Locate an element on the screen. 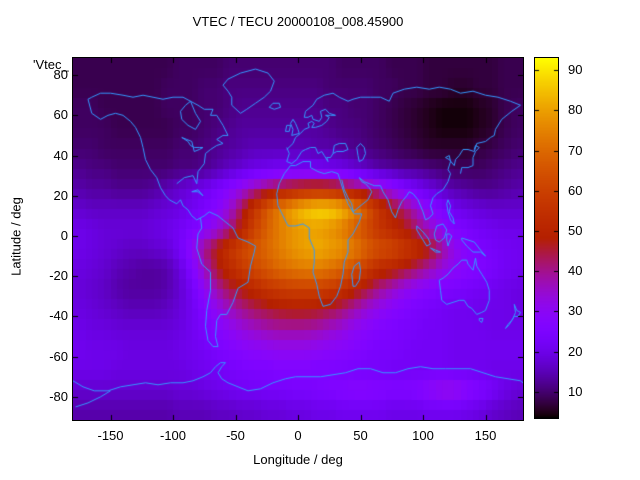 This screenshot has width=640, height=480. x-tick-label: 50 is located at coordinates (360, 435).